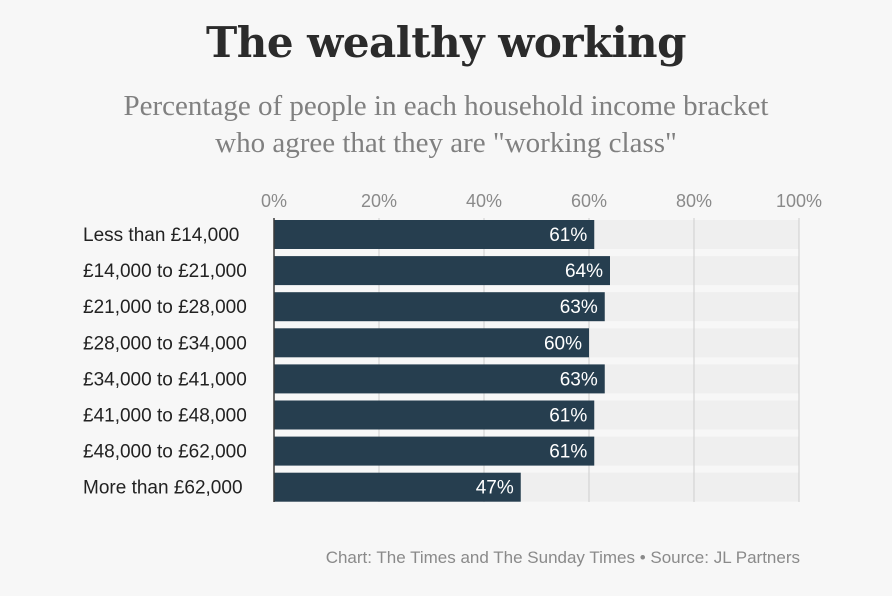 The height and width of the screenshot is (596, 892). What do you see at coordinates (694, 201) in the screenshot?
I see `x-tick-label: 80%` at bounding box center [694, 201].